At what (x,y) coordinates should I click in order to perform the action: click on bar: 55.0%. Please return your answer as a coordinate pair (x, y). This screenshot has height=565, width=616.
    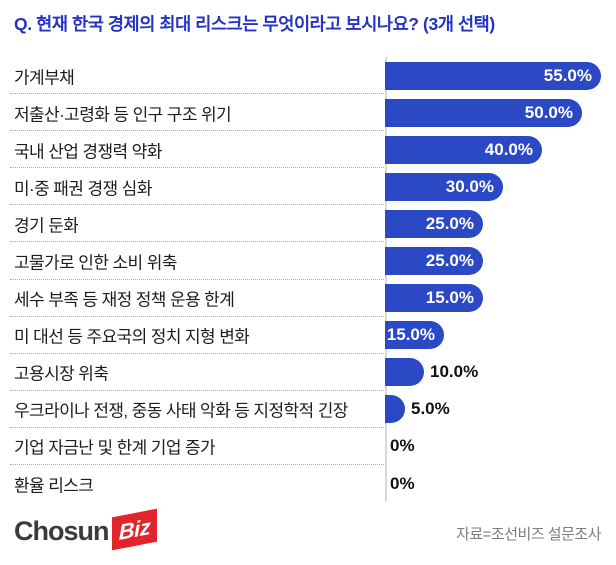
    Looking at the image, I should click on (493, 75).